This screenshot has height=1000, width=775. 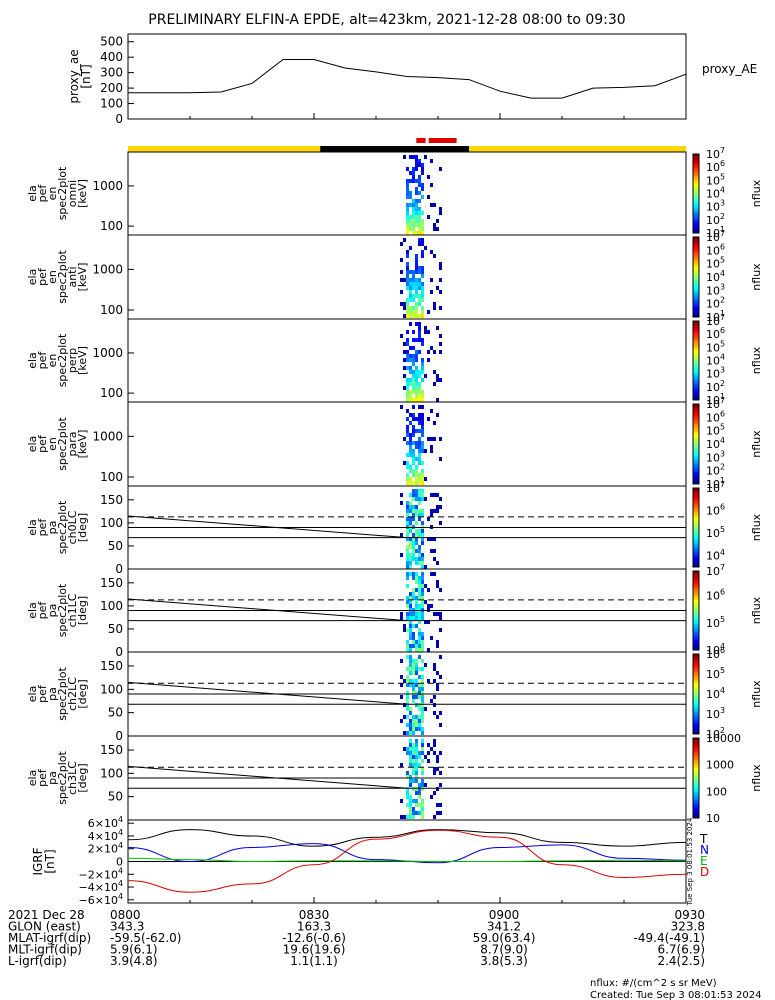 What do you see at coordinates (715, 403) in the screenshot?
I see `colorbar-tick-label: 10⁷` at bounding box center [715, 403].